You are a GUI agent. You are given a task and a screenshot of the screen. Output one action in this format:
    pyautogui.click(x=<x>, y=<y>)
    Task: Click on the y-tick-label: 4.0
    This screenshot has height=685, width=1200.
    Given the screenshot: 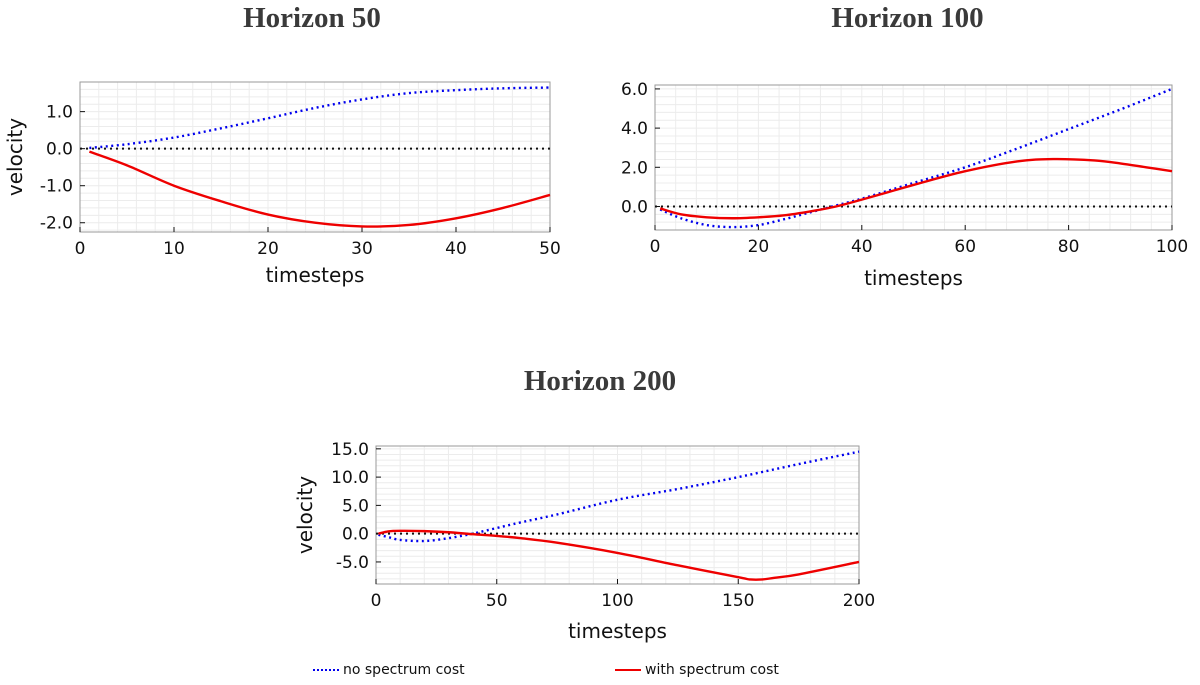 What is the action you would take?
    pyautogui.click(x=634, y=129)
    